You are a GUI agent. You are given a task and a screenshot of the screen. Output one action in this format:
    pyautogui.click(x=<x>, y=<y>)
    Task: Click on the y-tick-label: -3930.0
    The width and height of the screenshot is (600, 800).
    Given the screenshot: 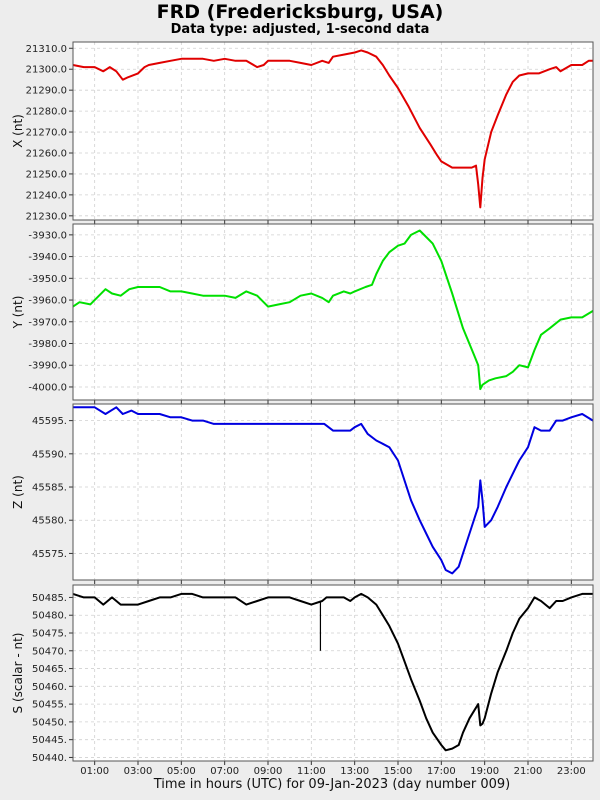 What is the action you would take?
    pyautogui.click(x=47, y=235)
    